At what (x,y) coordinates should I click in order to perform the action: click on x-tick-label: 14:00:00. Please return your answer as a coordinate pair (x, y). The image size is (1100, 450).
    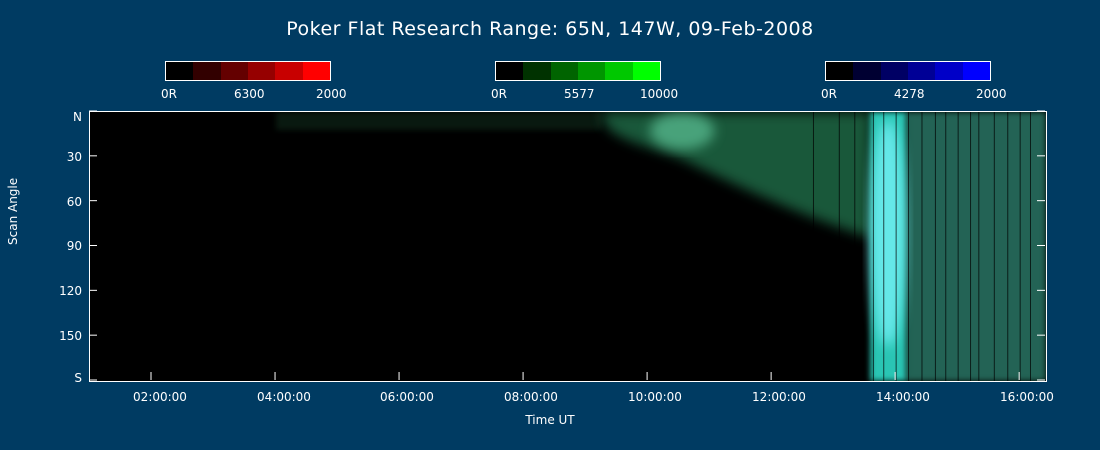
    Looking at the image, I should click on (903, 397).